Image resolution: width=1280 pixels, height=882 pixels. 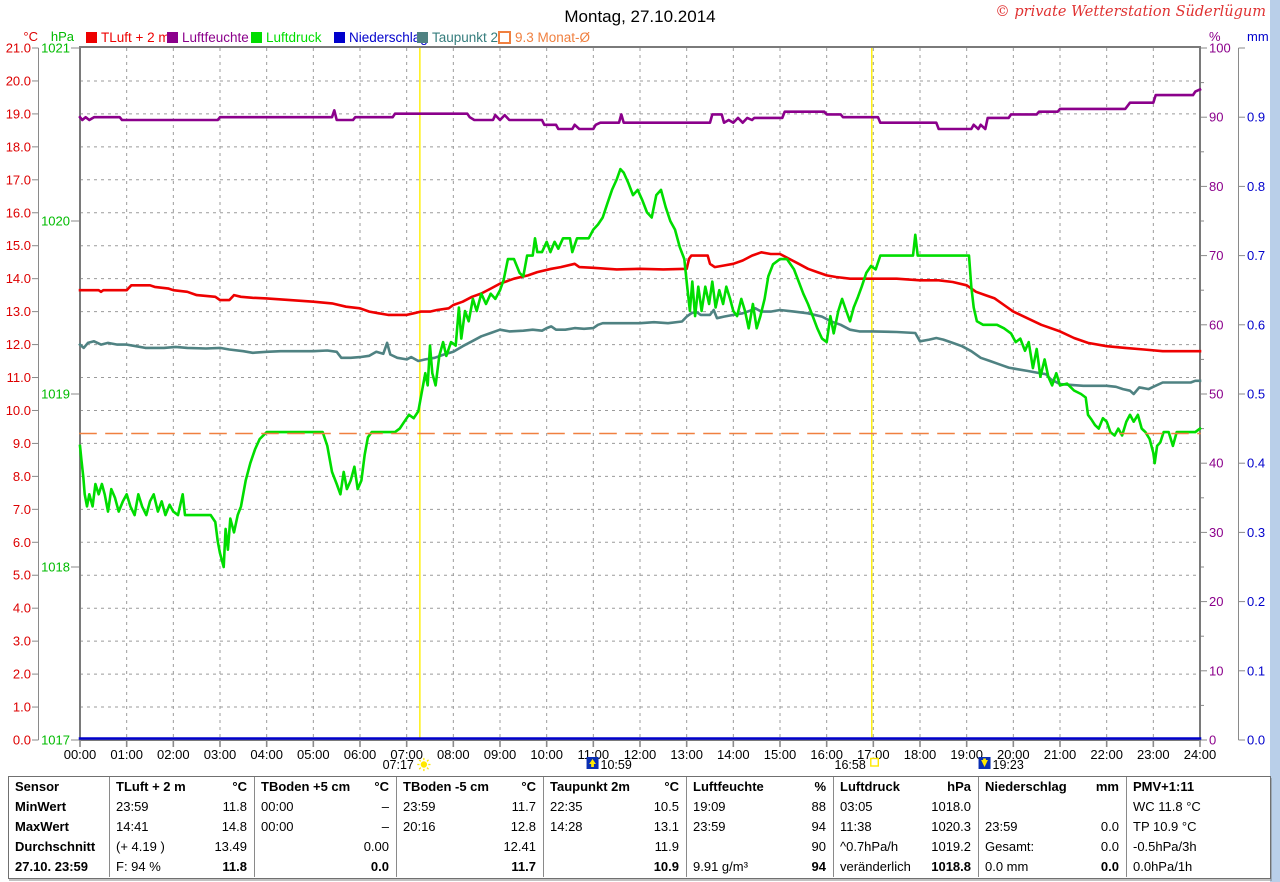 What do you see at coordinates (80, 754) in the screenshot?
I see `hour-tick-label: 00:00` at bounding box center [80, 754].